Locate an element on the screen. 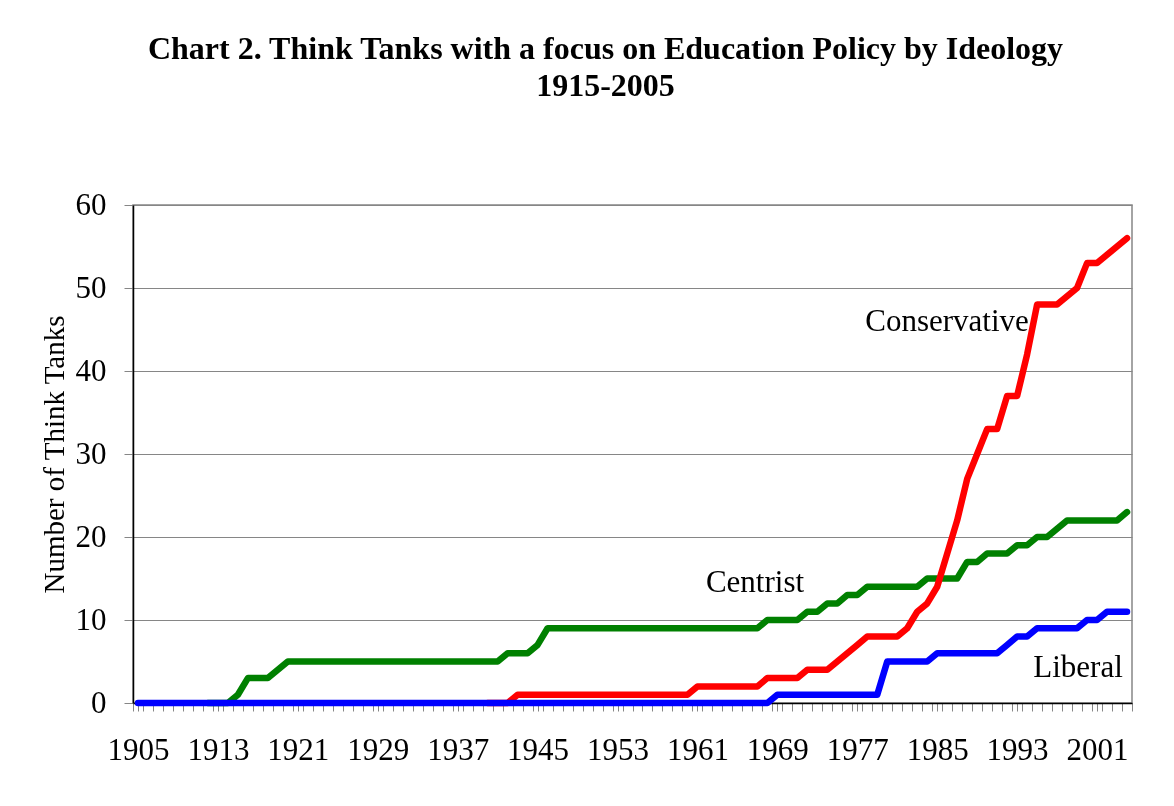 The height and width of the screenshot is (806, 1174). x-tick-label: 1913 is located at coordinates (218, 749).